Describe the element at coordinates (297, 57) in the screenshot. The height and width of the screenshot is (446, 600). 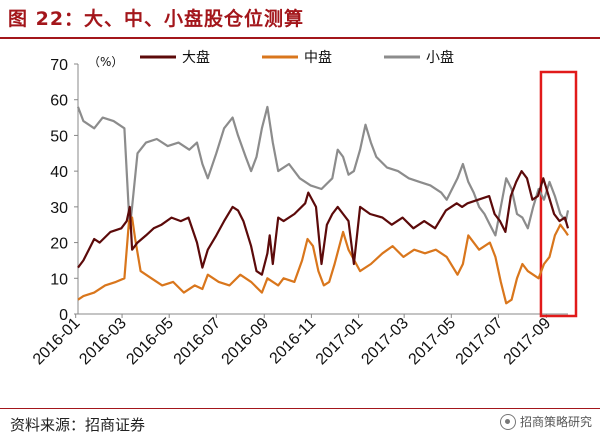
I see `chart-legend: 大盘 中盘 小盘` at that location.